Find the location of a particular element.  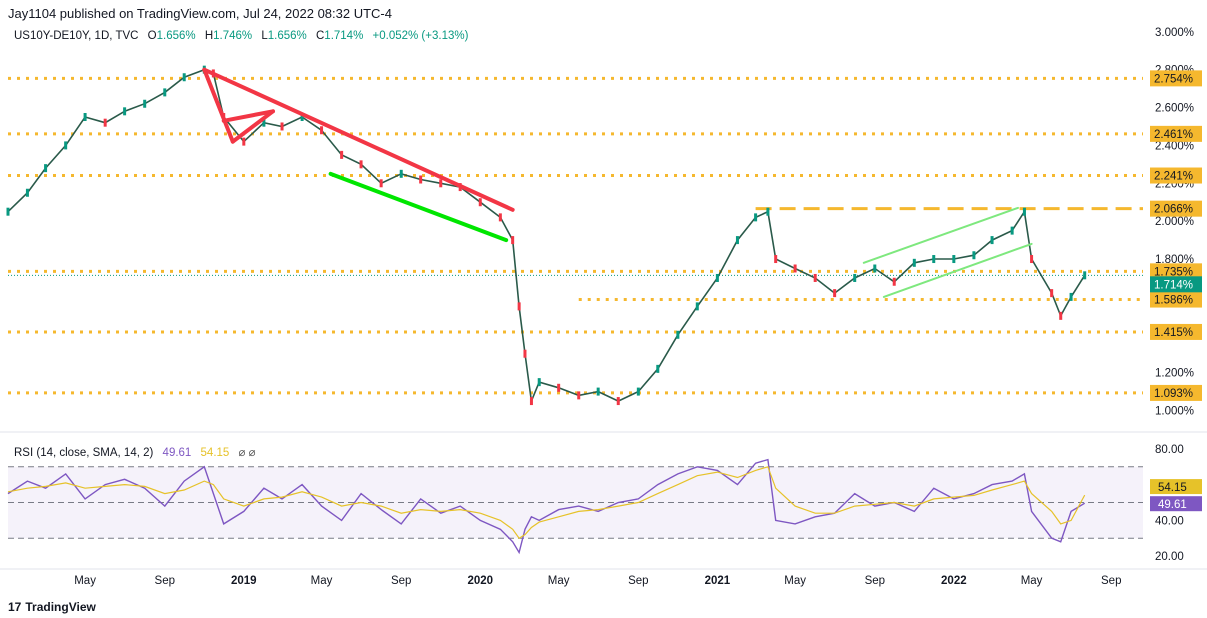

brand-footer: 17 TradingView is located at coordinates (52, 607).